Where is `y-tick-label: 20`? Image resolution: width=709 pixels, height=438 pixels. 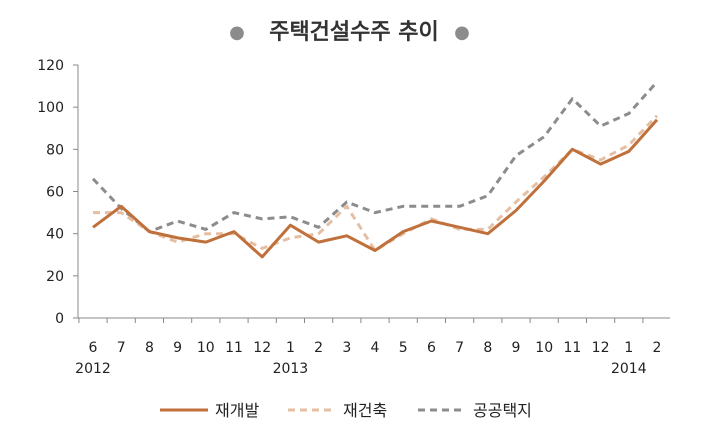 y-tick-label: 20 is located at coordinates (55, 277).